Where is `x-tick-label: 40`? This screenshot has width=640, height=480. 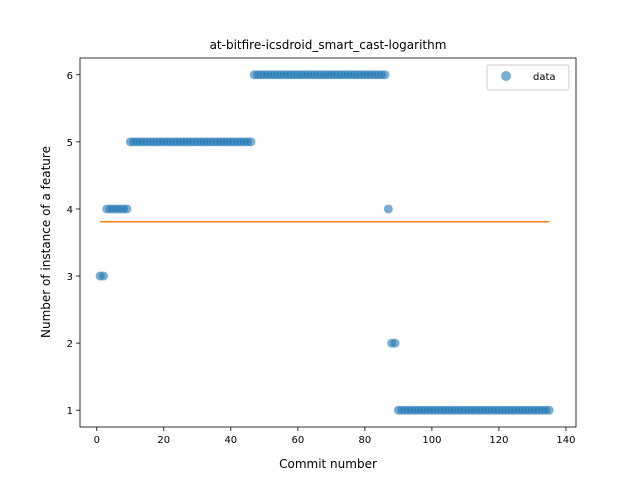
x-tick-label: 40 is located at coordinates (230, 440).